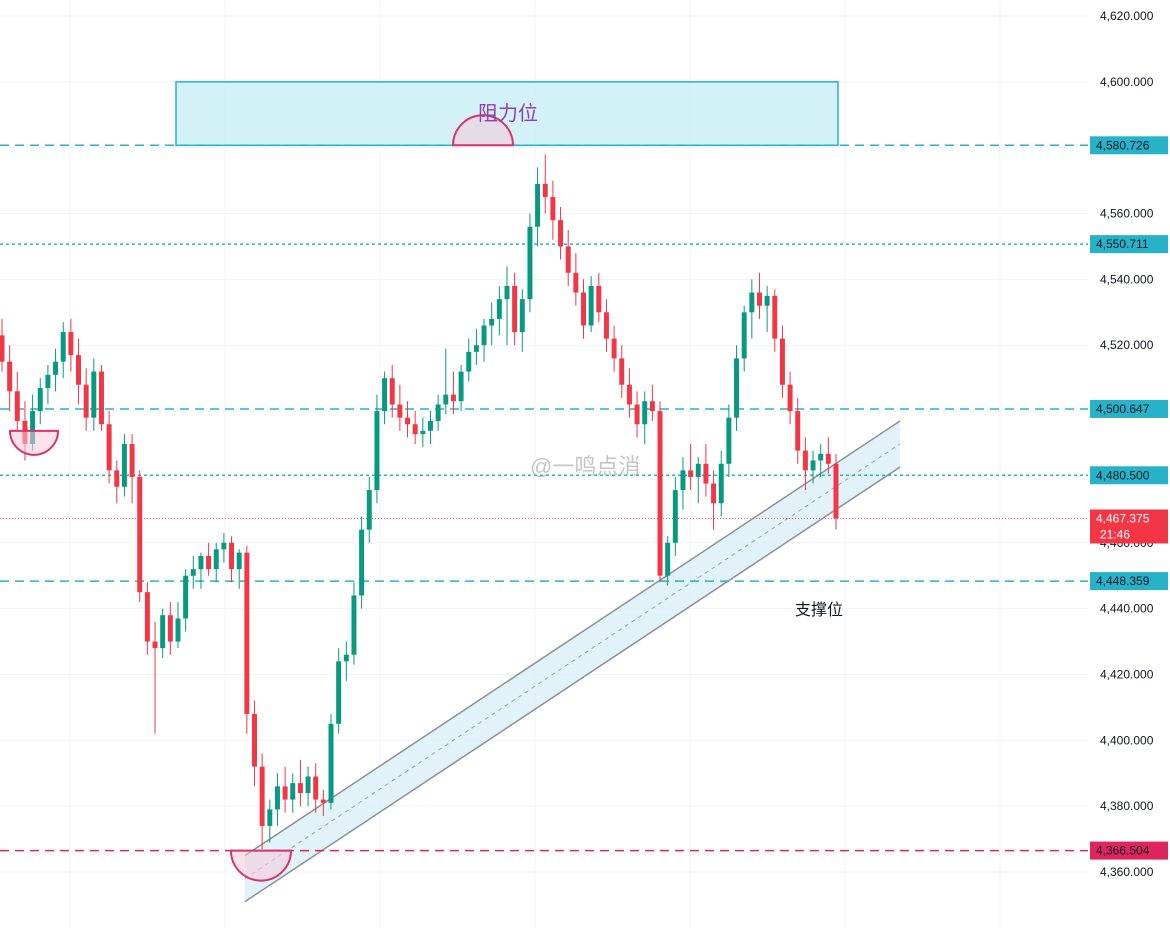 Image resolution: width=1170 pixels, height=928 pixels. What do you see at coordinates (1123, 518) in the screenshot?
I see `current-price-label: 4,467.375` at bounding box center [1123, 518].